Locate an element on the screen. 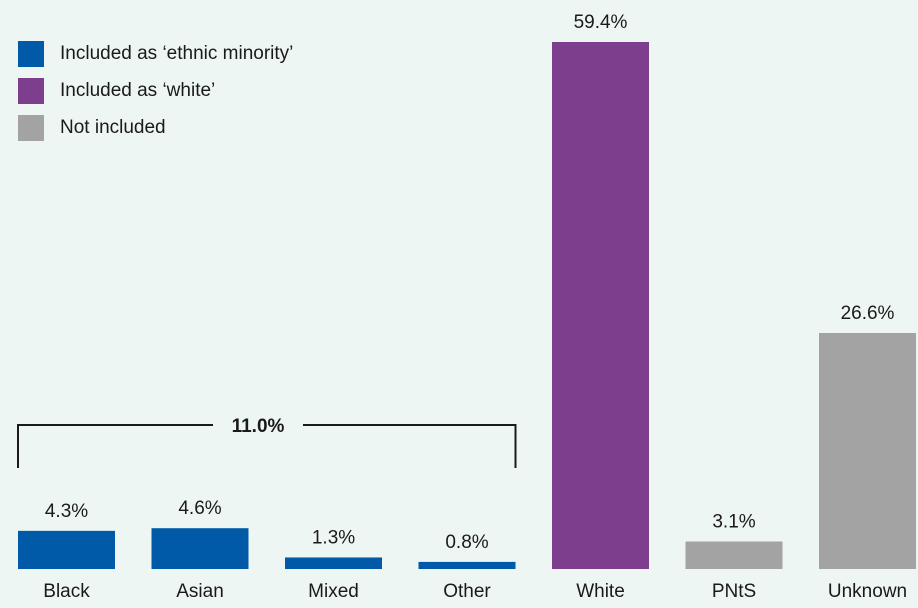 This screenshot has width=918, height=608. bar-mixed is located at coordinates (333, 563).